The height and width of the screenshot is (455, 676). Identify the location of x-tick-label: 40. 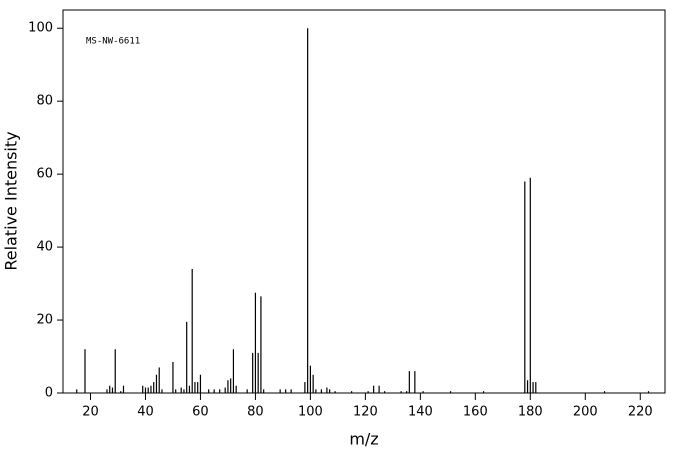
(145, 412).